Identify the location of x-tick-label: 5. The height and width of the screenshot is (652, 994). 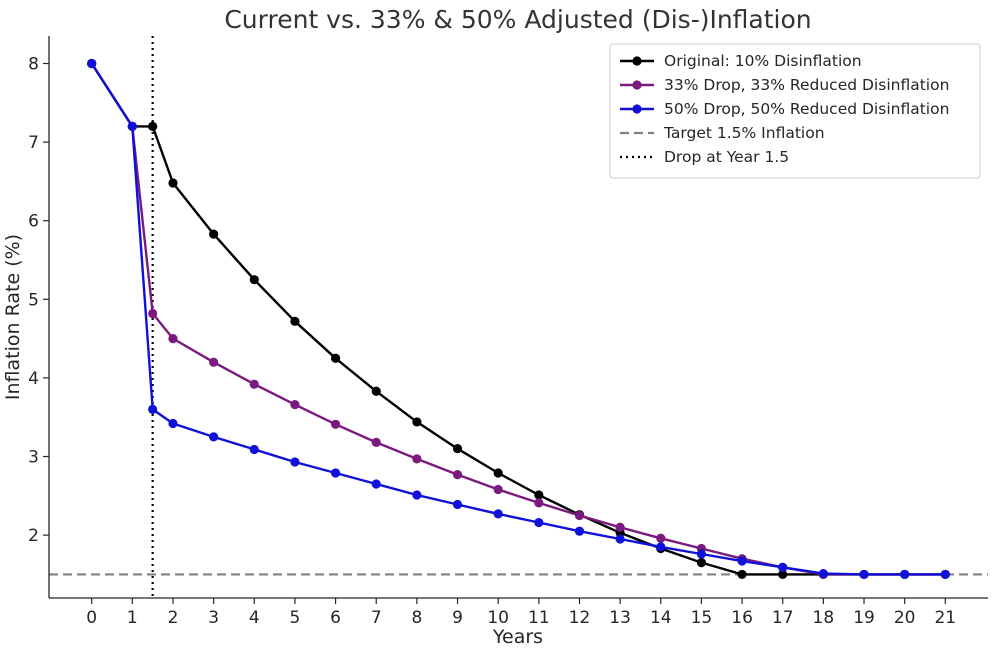
(295, 618).